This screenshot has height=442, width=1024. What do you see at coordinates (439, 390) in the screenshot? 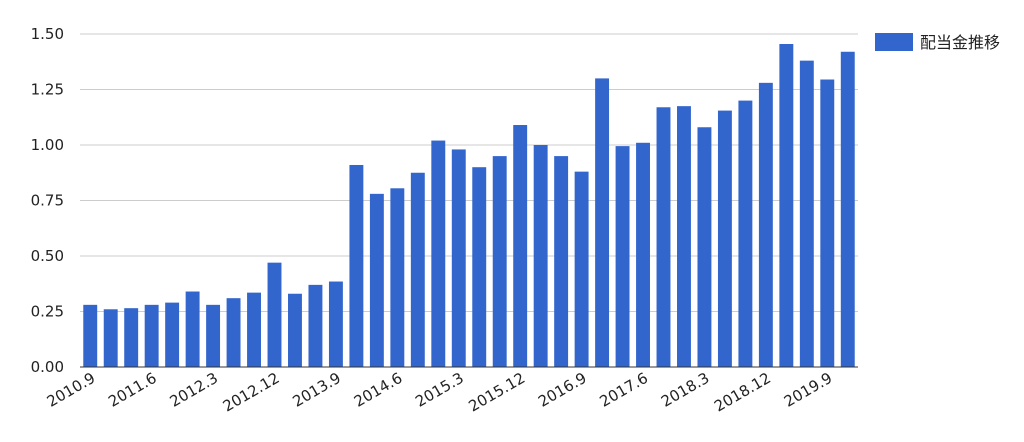
I see `x-tick-label: 2015.3` at bounding box center [439, 390].